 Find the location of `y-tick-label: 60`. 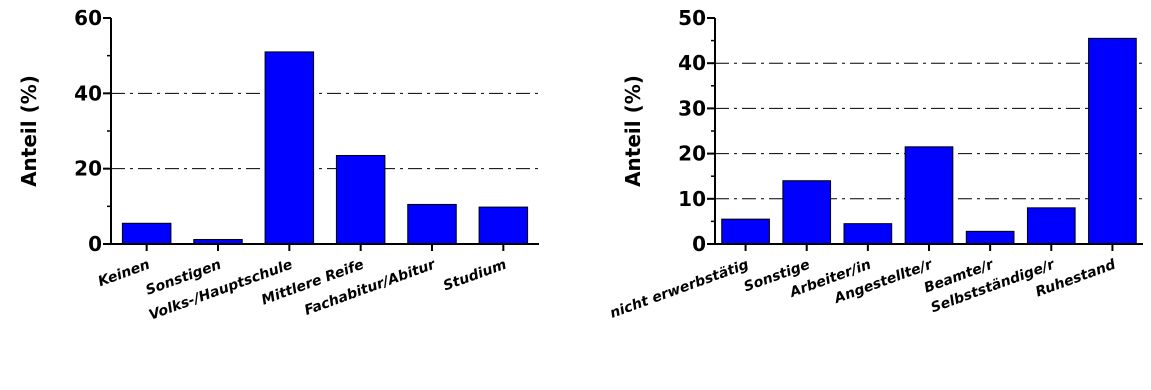

y-tick-label: 60 is located at coordinates (88, 18).